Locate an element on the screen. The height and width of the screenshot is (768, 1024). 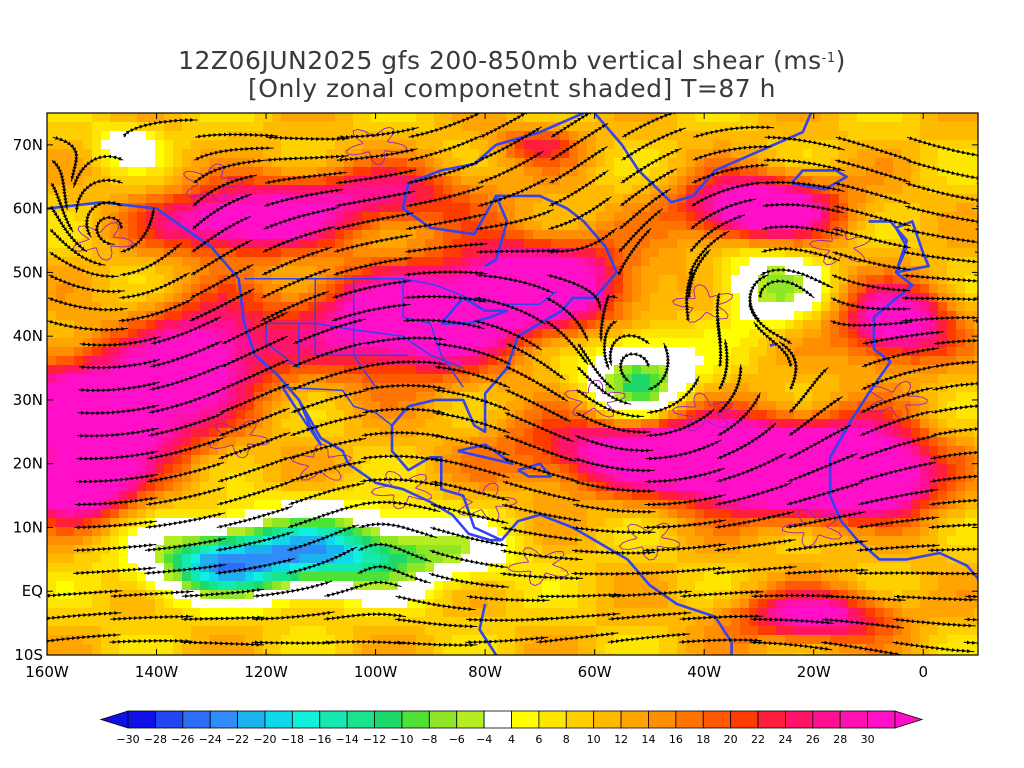
lat-tick-label: 10N is located at coordinates (28, 527).